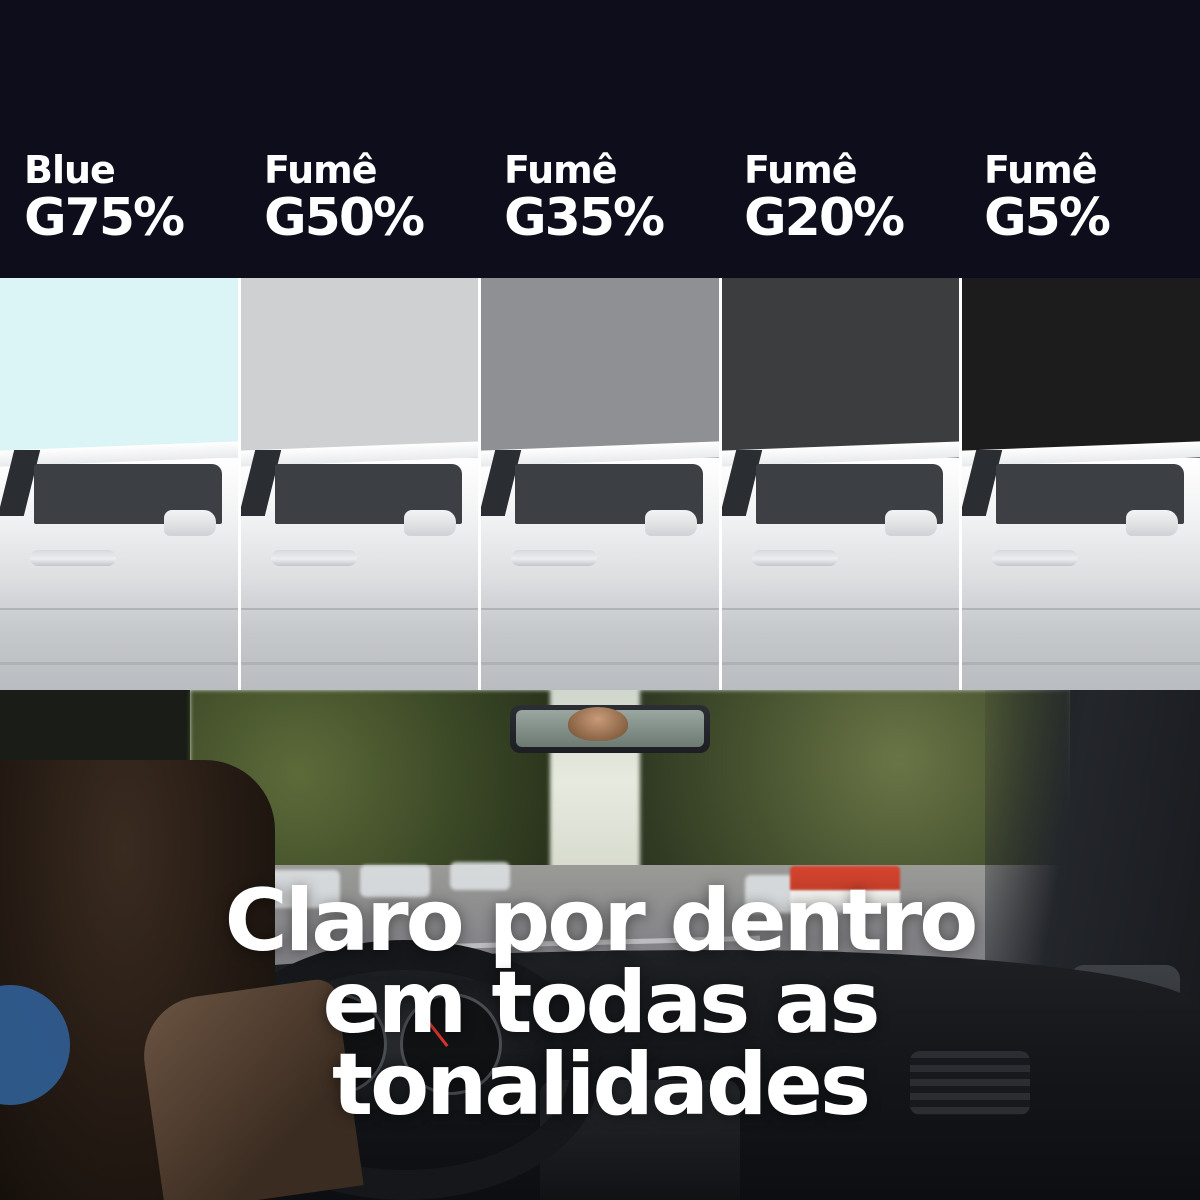 Image resolution: width=1200 pixels, height=1200 pixels. What do you see at coordinates (1047, 218) in the screenshot?
I see `tint-label-bottom: G5%` at bounding box center [1047, 218].